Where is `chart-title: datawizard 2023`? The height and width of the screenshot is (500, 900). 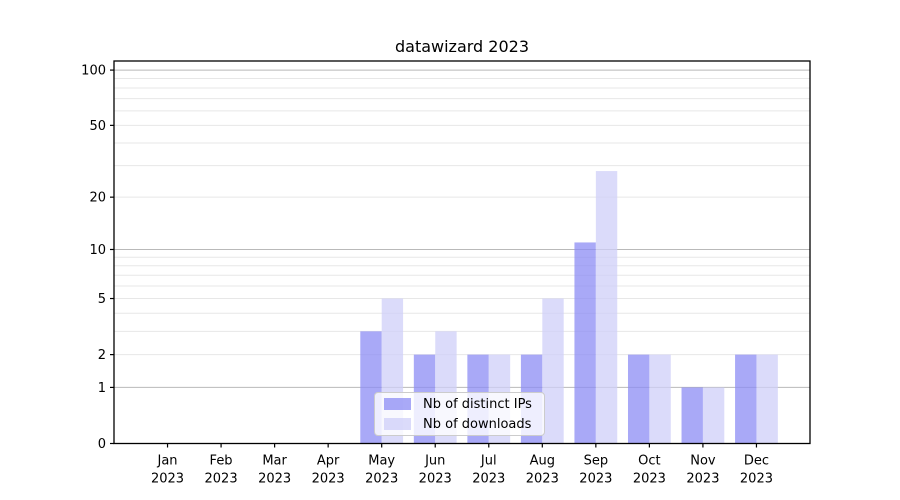 chart-title: datawizard 2023 is located at coordinates (462, 46).